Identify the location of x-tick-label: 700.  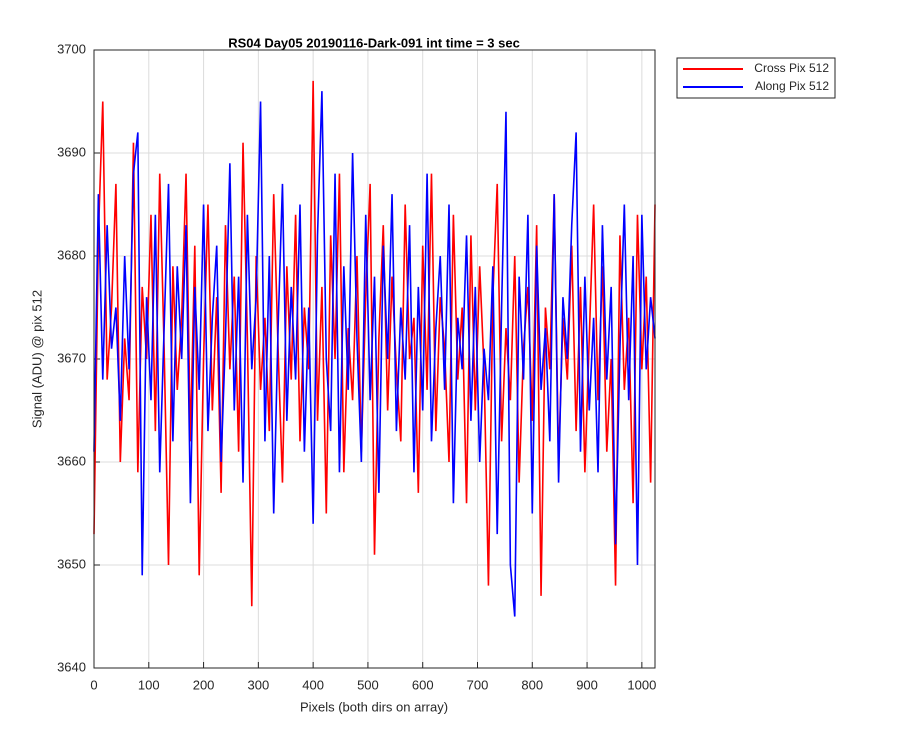
(478, 684).